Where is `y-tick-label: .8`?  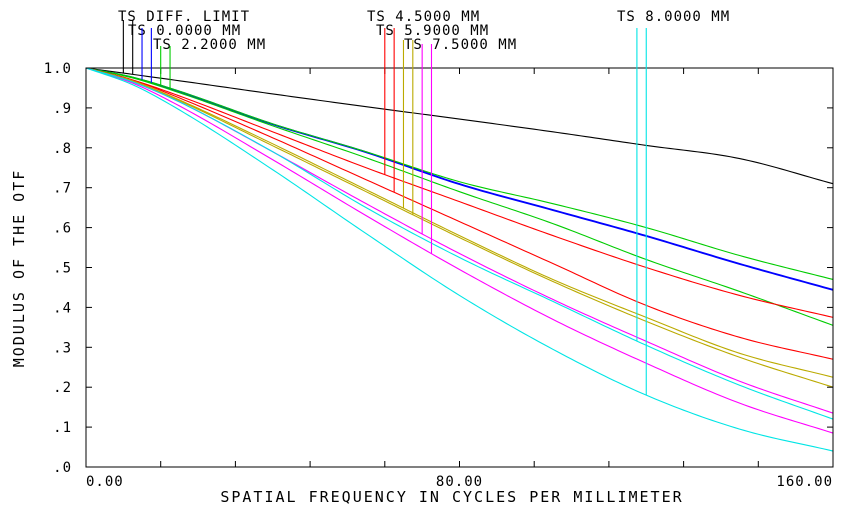
y-tick-label: .8 is located at coordinates (62, 149).